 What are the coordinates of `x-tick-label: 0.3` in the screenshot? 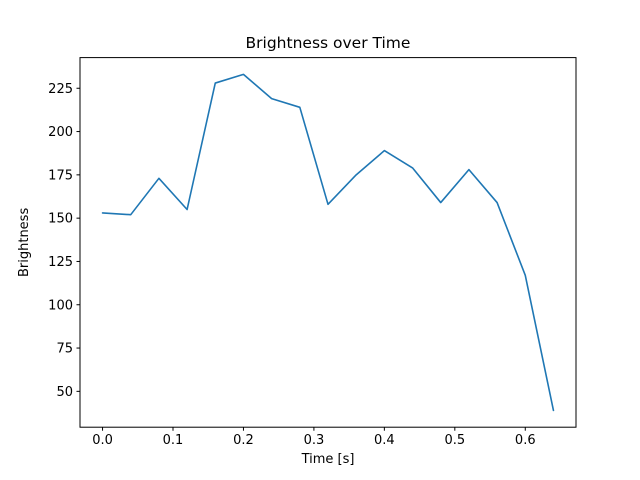 It's located at (314, 440).